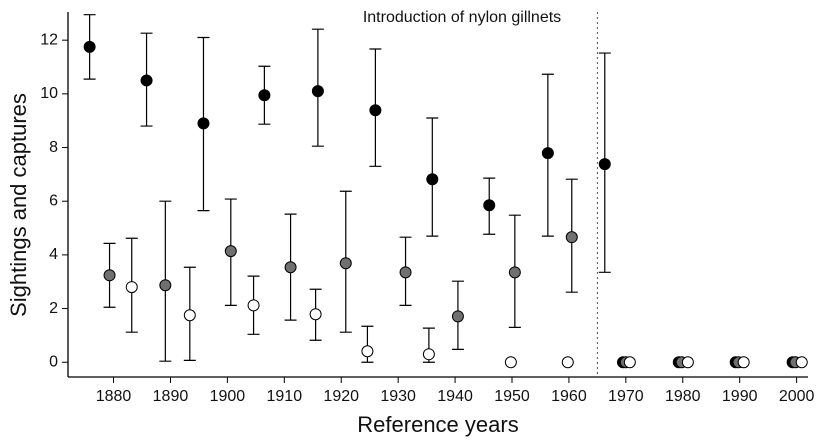 The width and height of the screenshot is (820, 441). Describe the element at coordinates (171, 396) in the screenshot. I see `x-tick-label: 1890` at that location.